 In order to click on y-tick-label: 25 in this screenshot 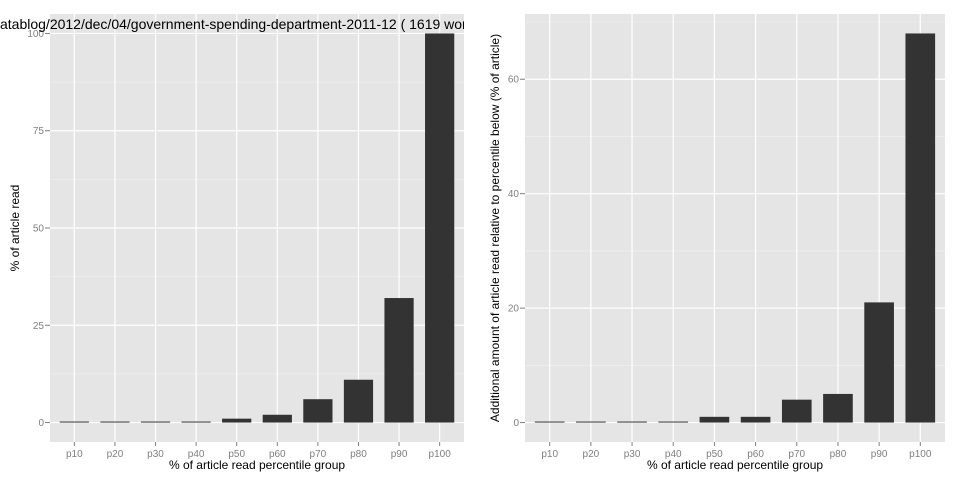, I will do `click(39, 326)`.